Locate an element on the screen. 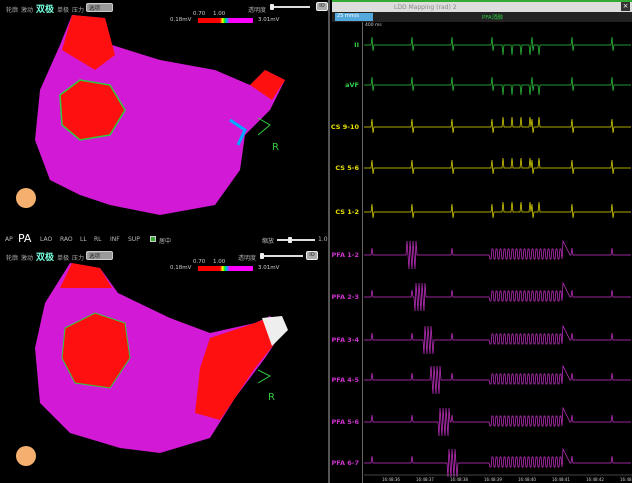 This screenshot has width=632, height=483. time-tick: 16:48:41 is located at coordinates (561, 479).